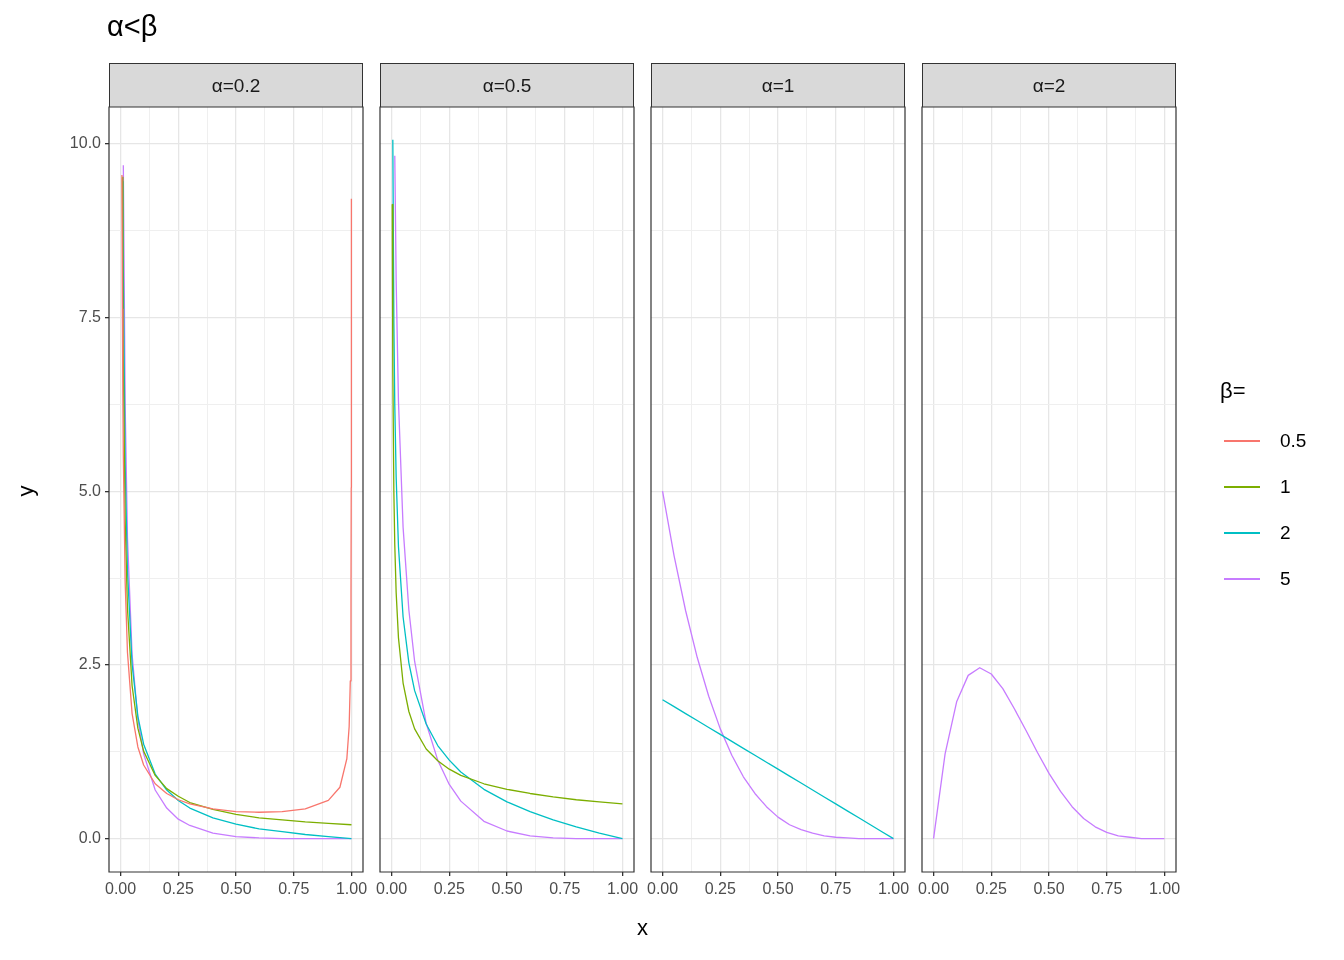 The width and height of the screenshot is (1344, 960). Describe the element at coordinates (90, 664) in the screenshot. I see `y-tick-label: 2.5` at that location.